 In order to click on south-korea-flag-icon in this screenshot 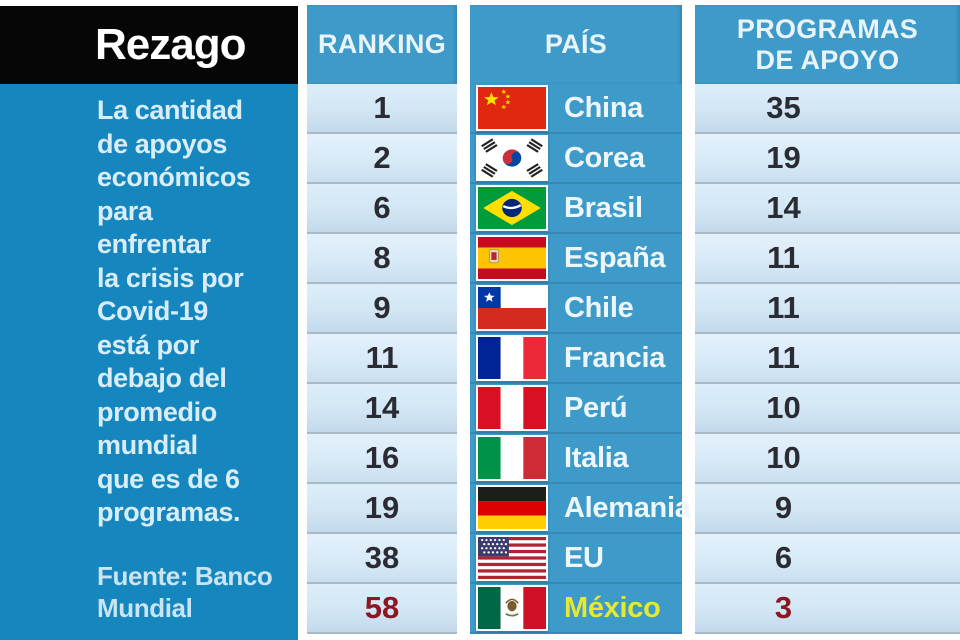, I will do `click(512, 158)`.